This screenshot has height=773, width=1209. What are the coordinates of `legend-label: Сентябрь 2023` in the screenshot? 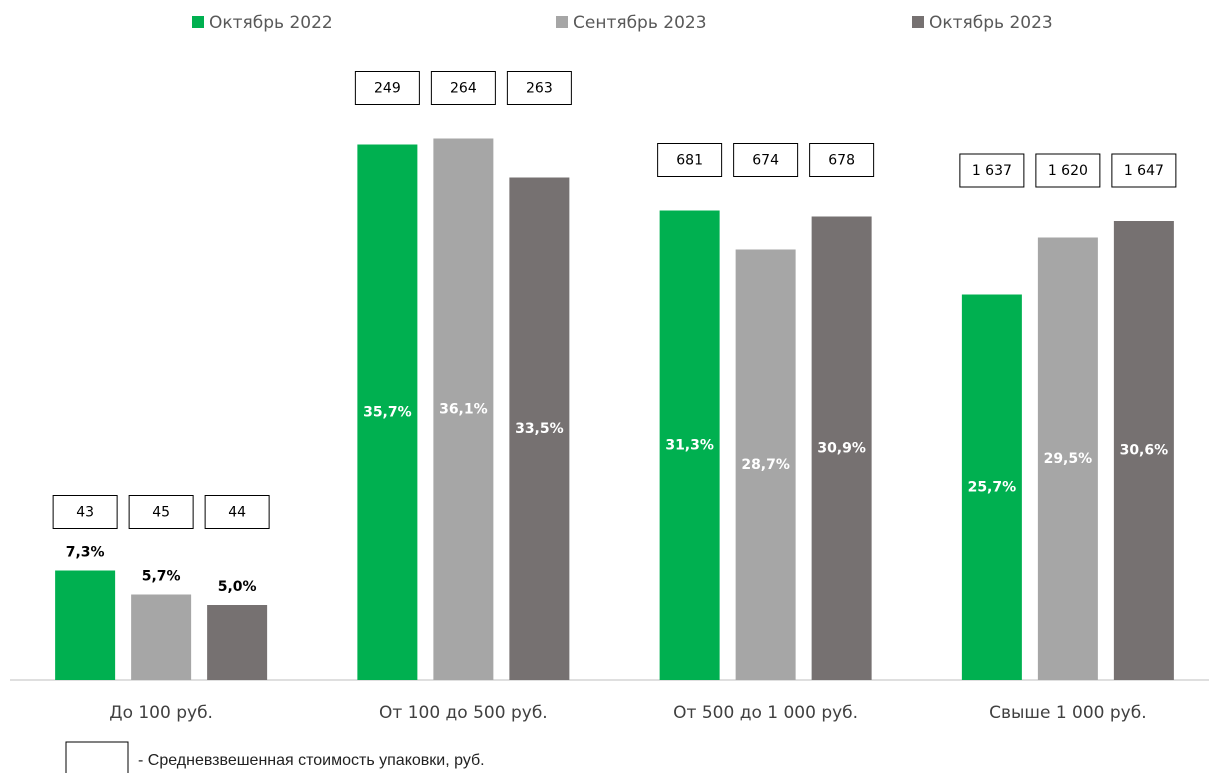 It's located at (640, 23).